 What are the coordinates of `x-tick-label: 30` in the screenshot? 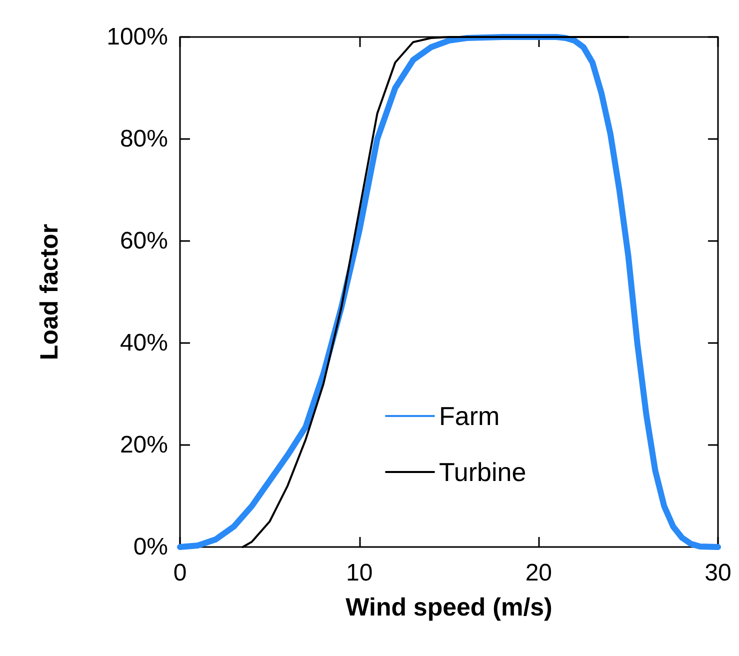 It's located at (718, 573).